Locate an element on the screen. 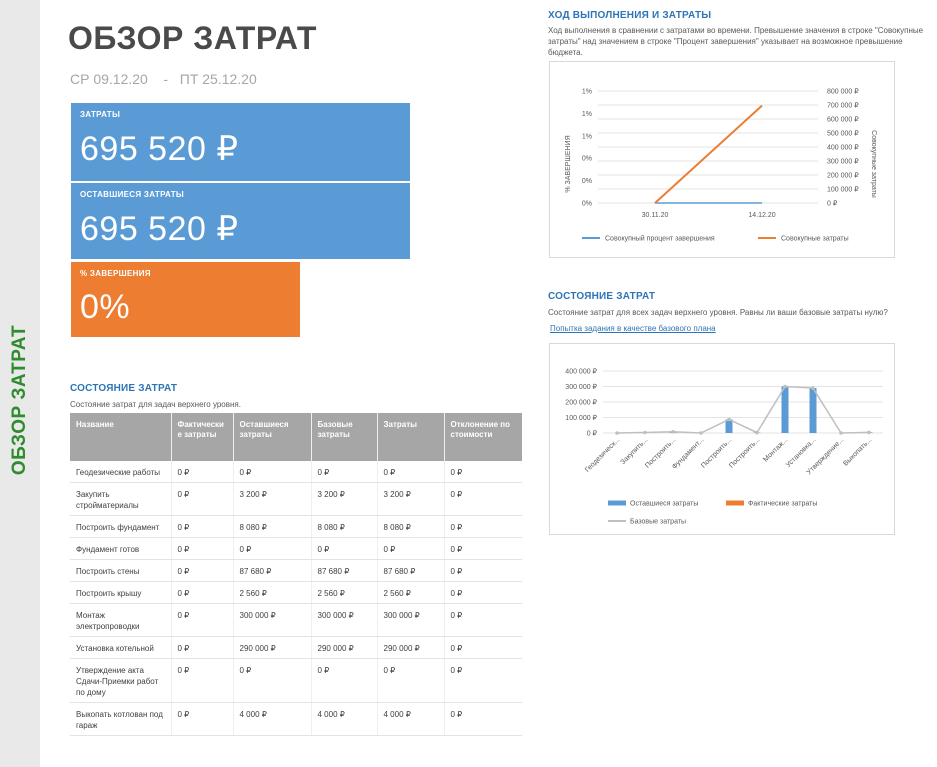  column-header: Название is located at coordinates (120, 437).